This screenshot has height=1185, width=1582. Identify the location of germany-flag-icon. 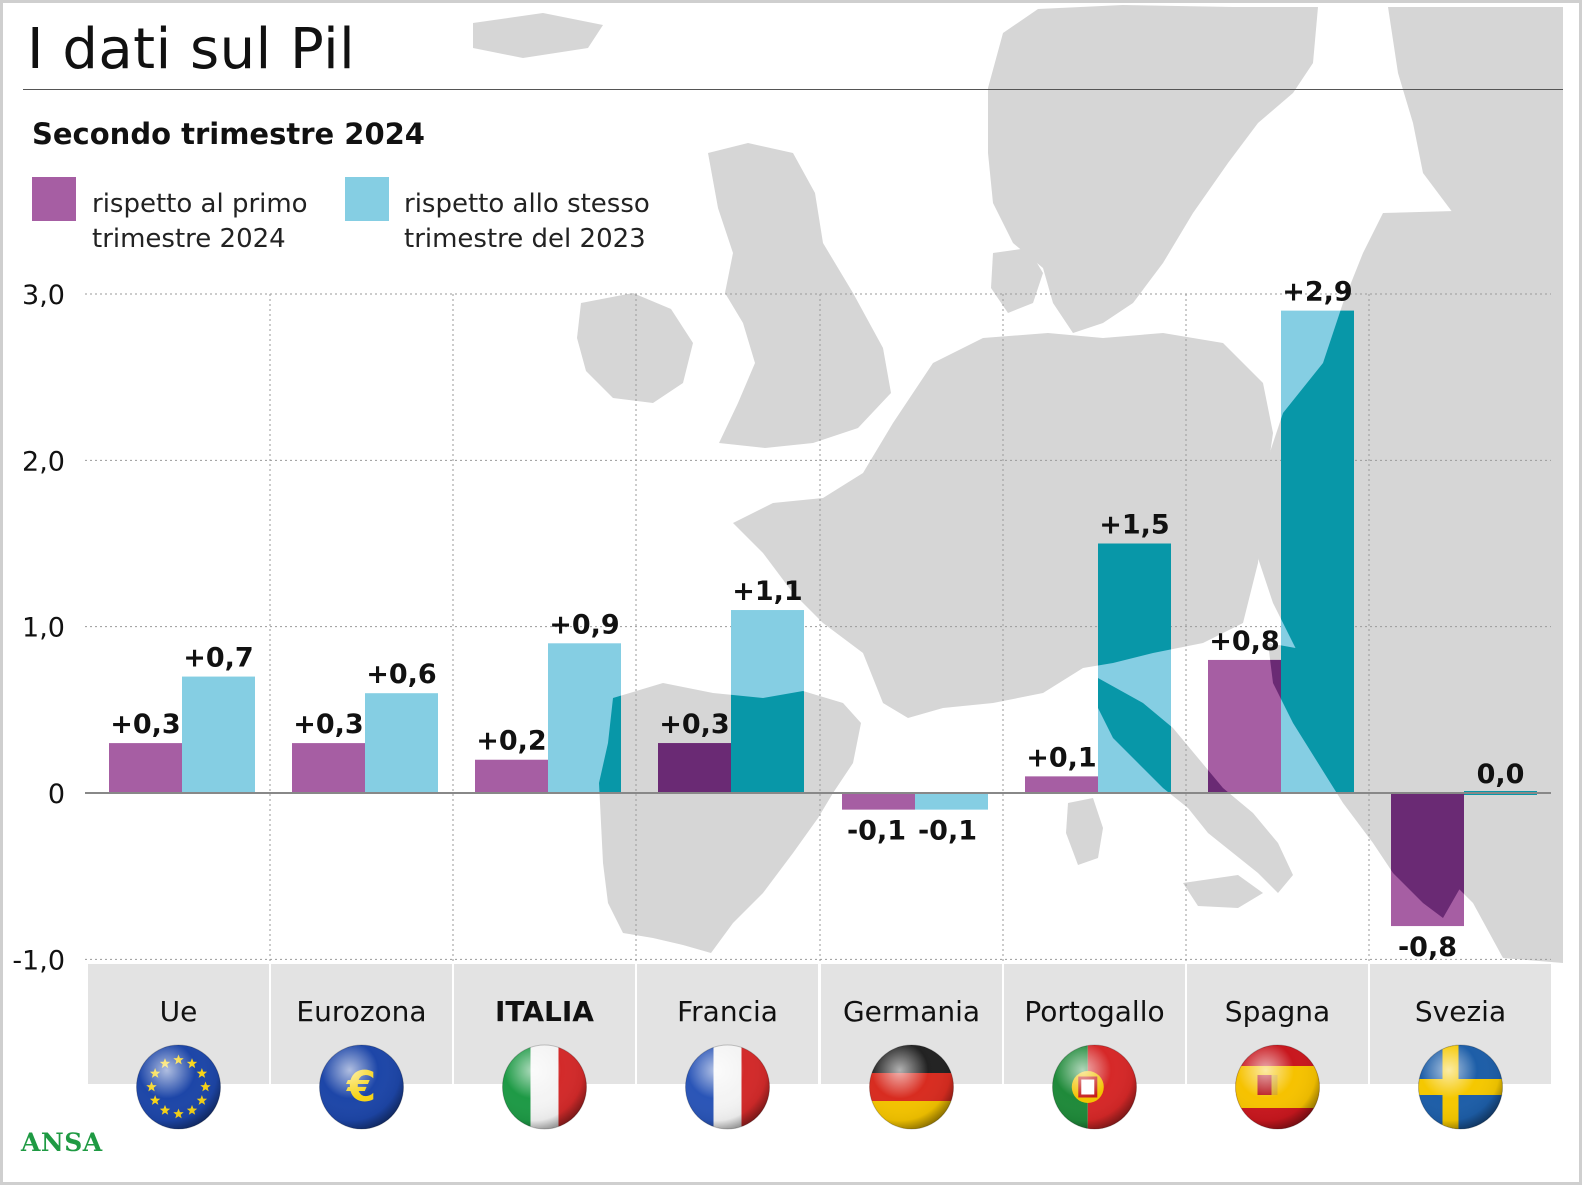
(911, 1087).